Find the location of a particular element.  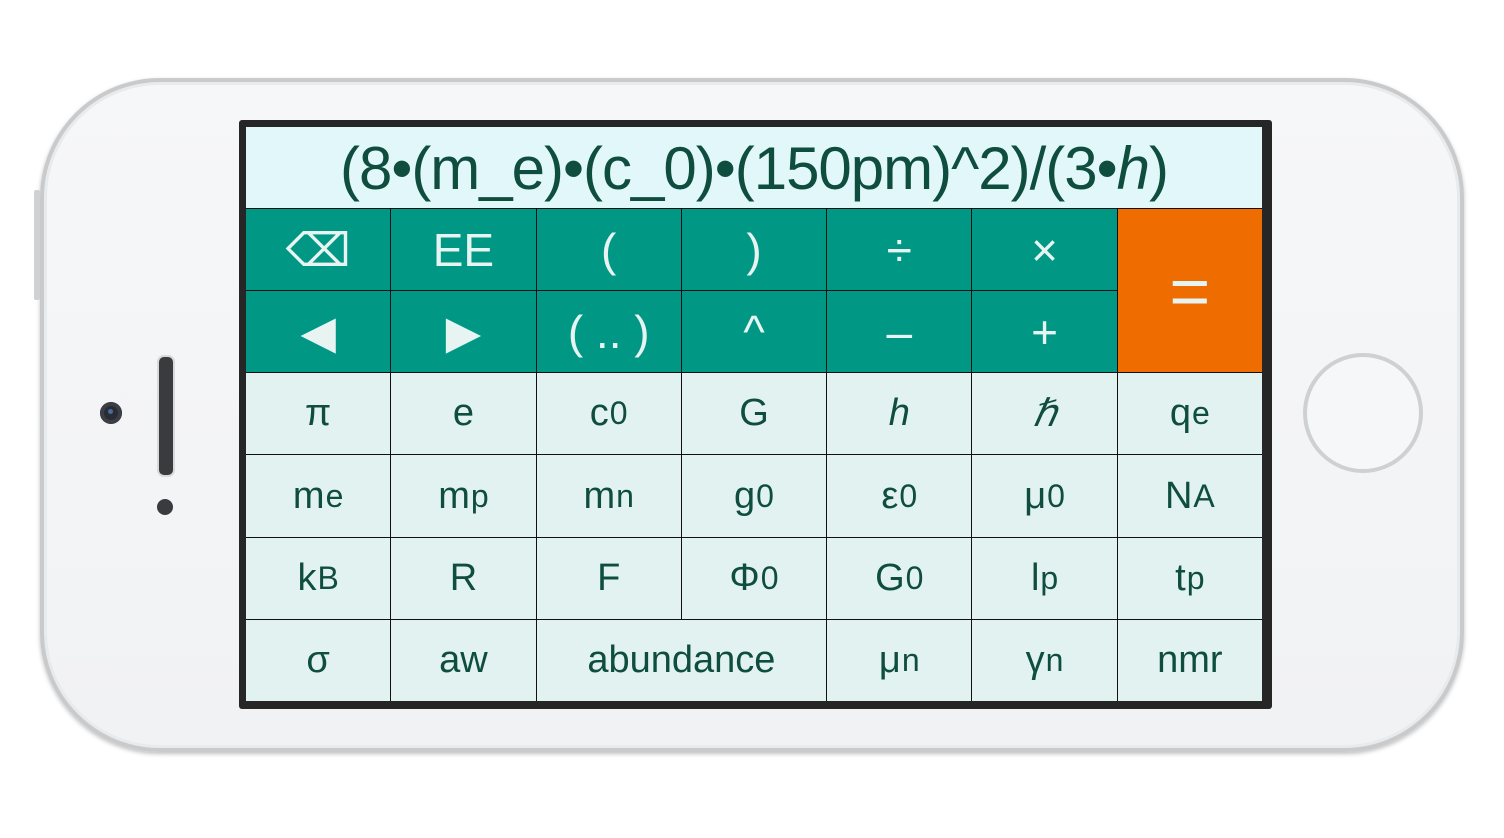

key-subscript: B is located at coordinates (328, 577).